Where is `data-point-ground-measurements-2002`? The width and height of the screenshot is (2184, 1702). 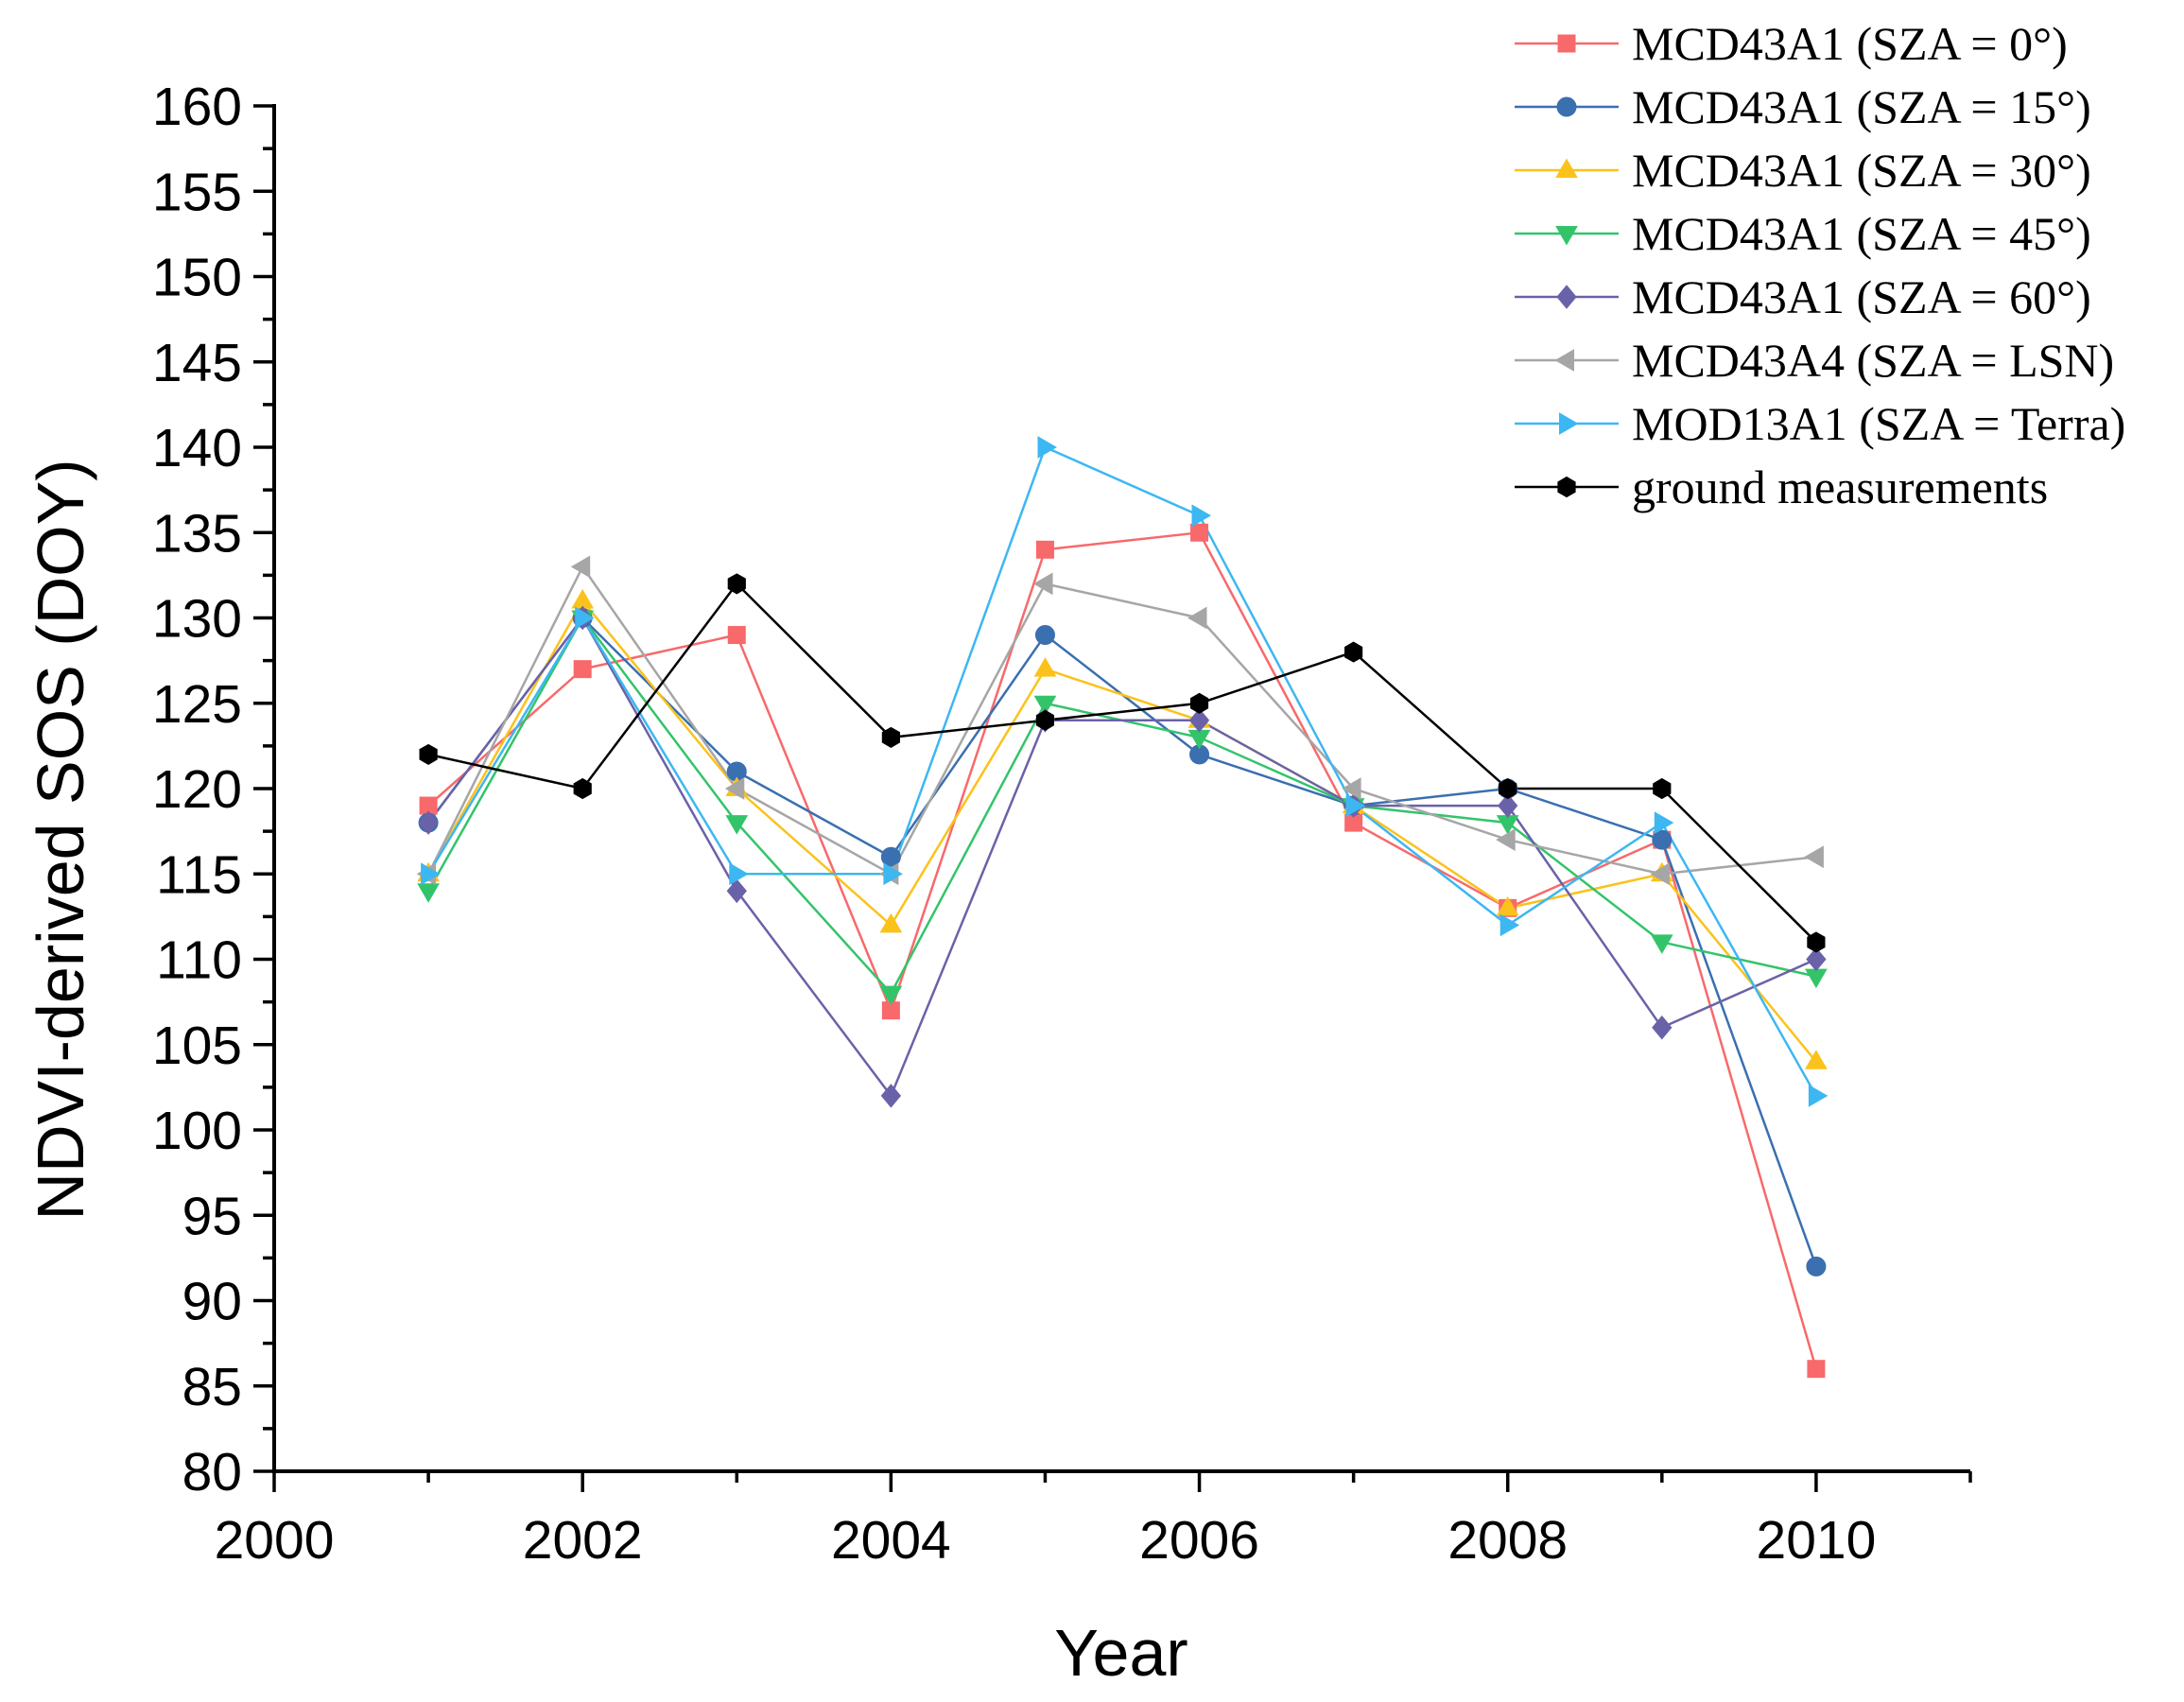 data-point-ground-measurements-2002 is located at coordinates (582, 789).